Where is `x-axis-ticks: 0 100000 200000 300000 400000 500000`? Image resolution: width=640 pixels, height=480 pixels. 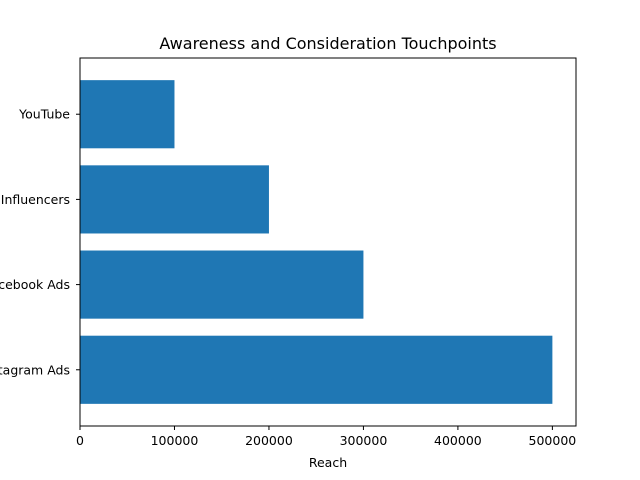 x-axis-ticks: 0 100000 200000 300000 400000 500000 is located at coordinates (326, 437).